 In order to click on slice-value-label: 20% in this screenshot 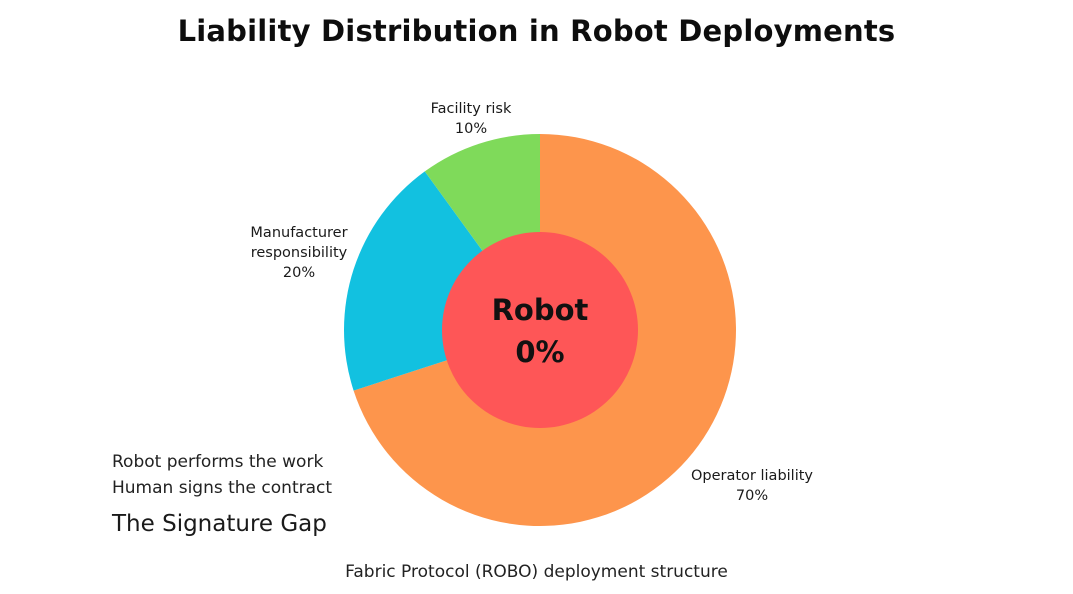, I will do `click(299, 273)`.